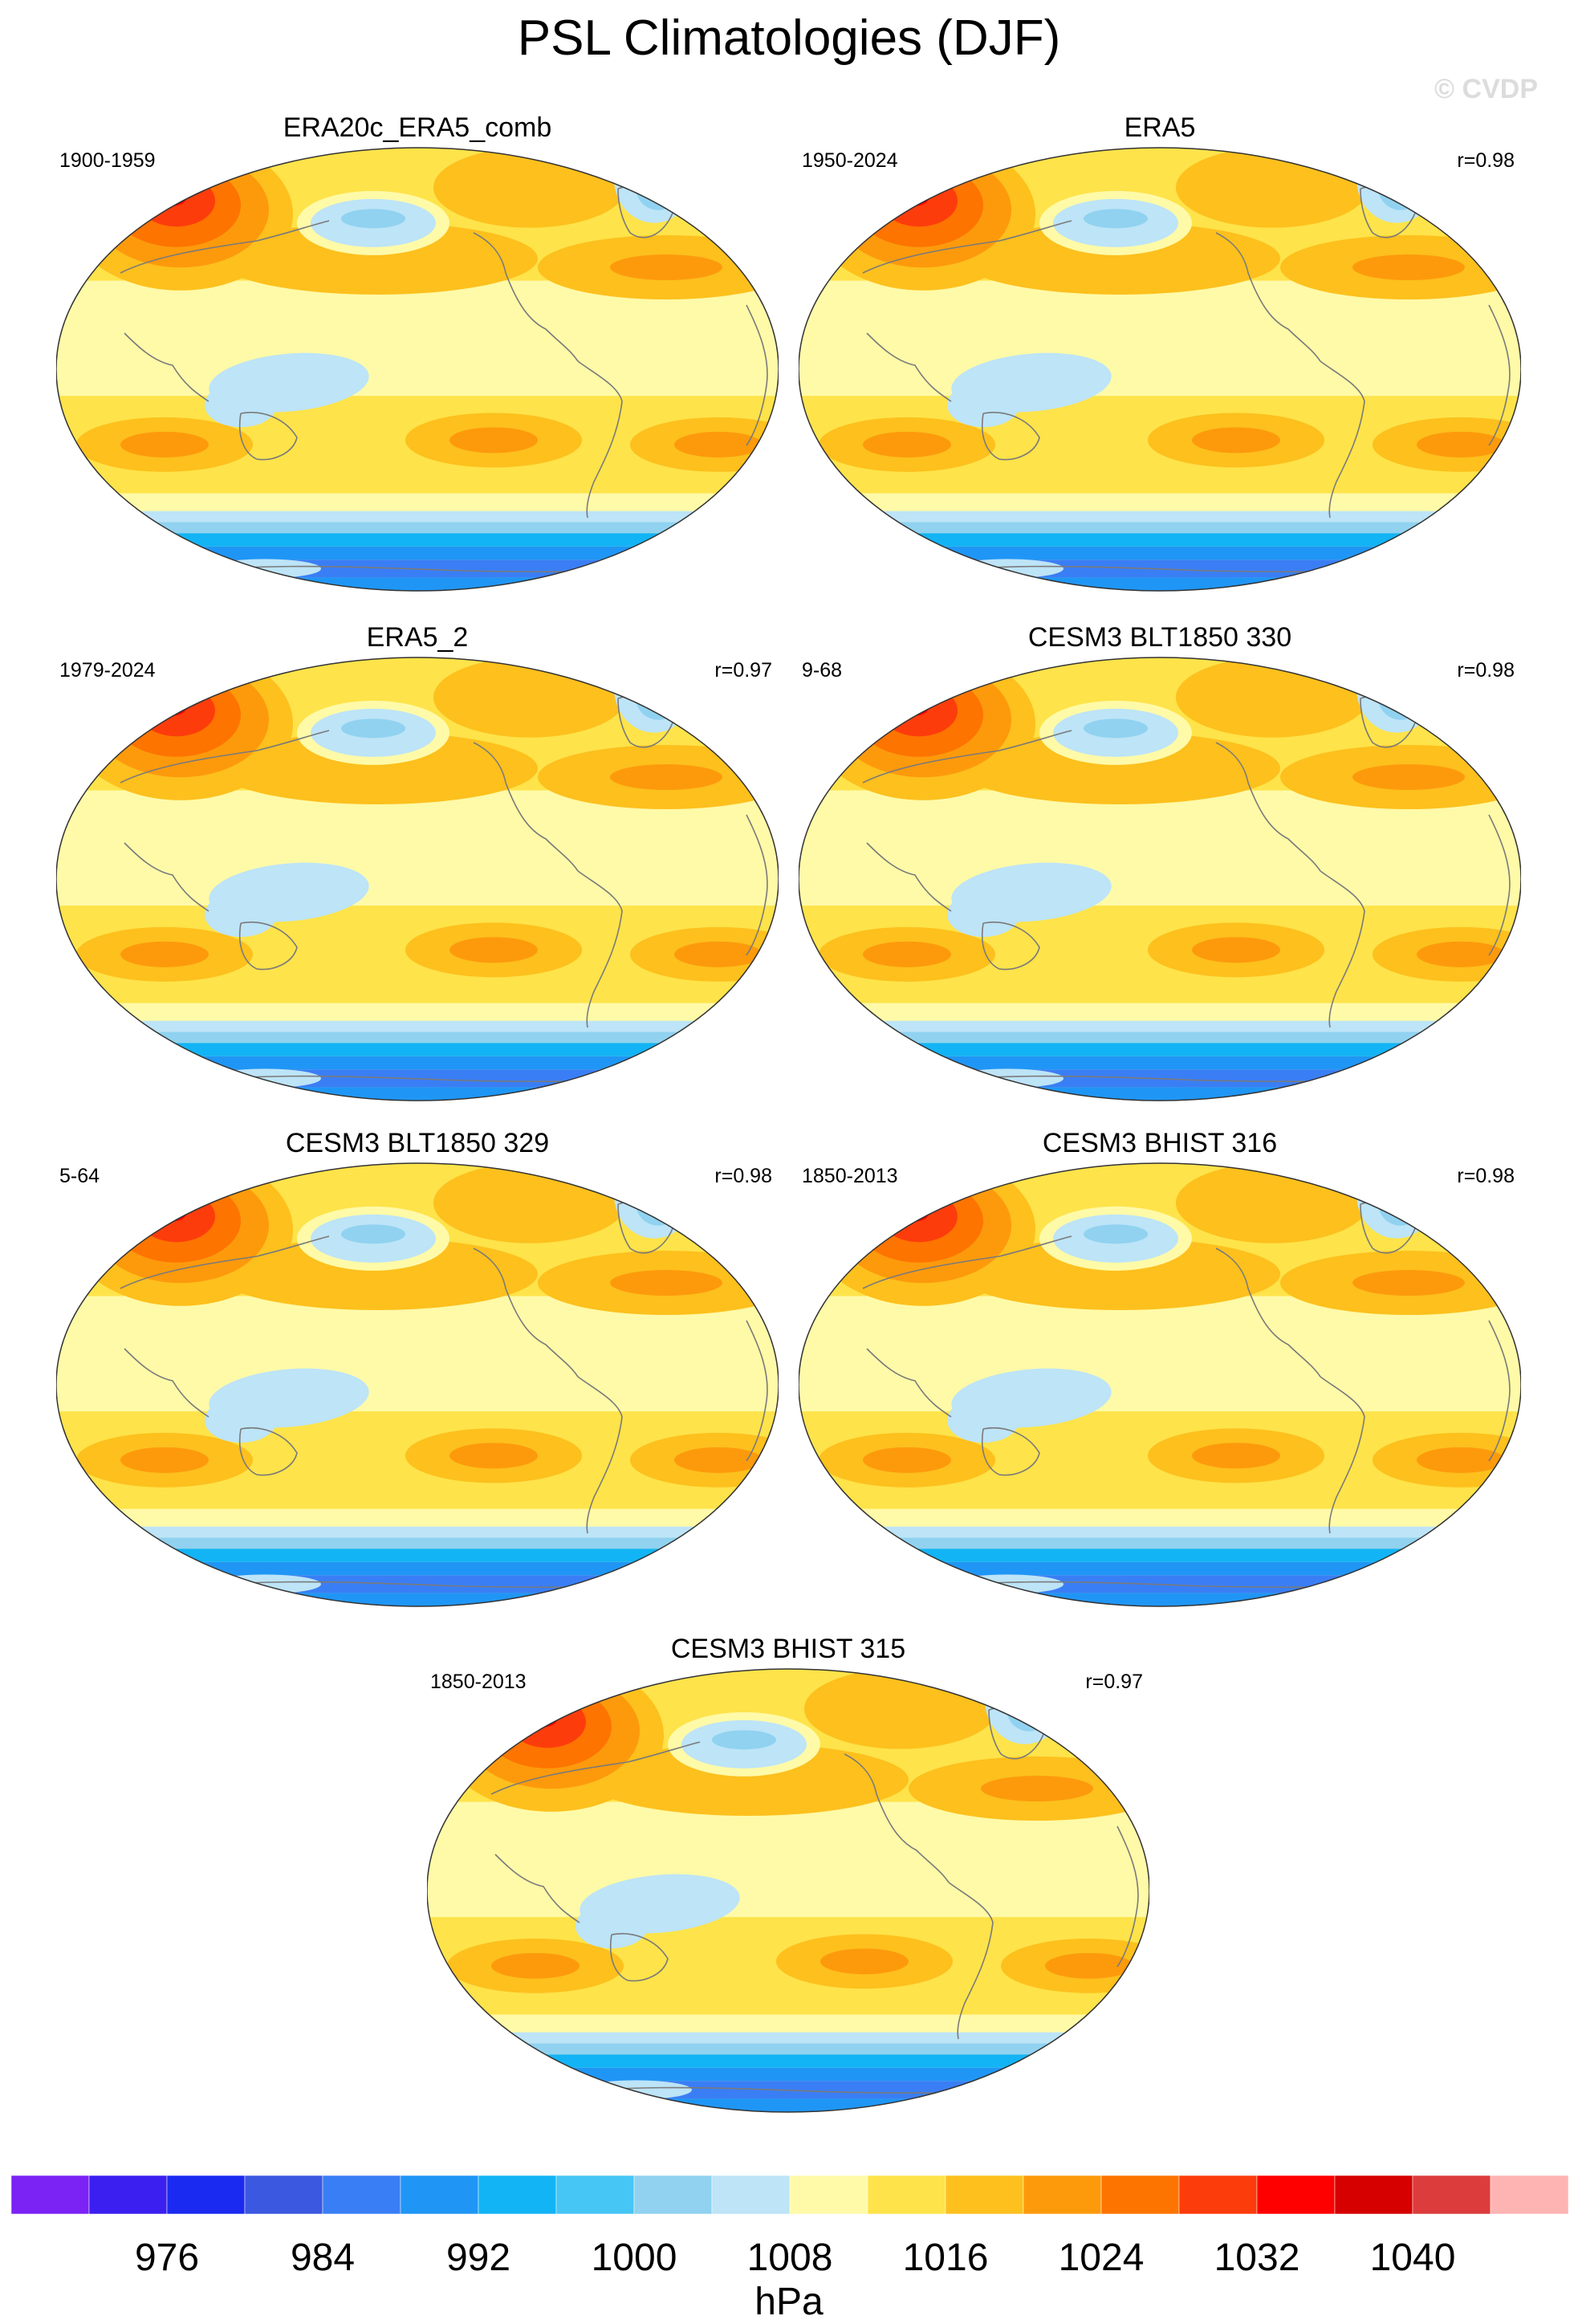 The width and height of the screenshot is (1578, 2324). I want to click on colorbar-tick-label: 976, so click(167, 2257).